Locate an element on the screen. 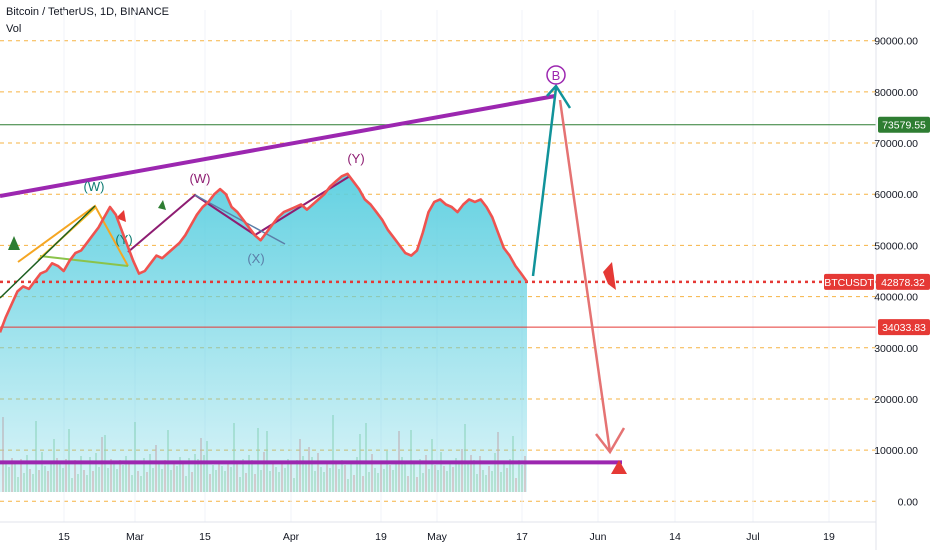 This screenshot has width=932, height=550. price-tag-label: 34033.83 is located at coordinates (904, 328).